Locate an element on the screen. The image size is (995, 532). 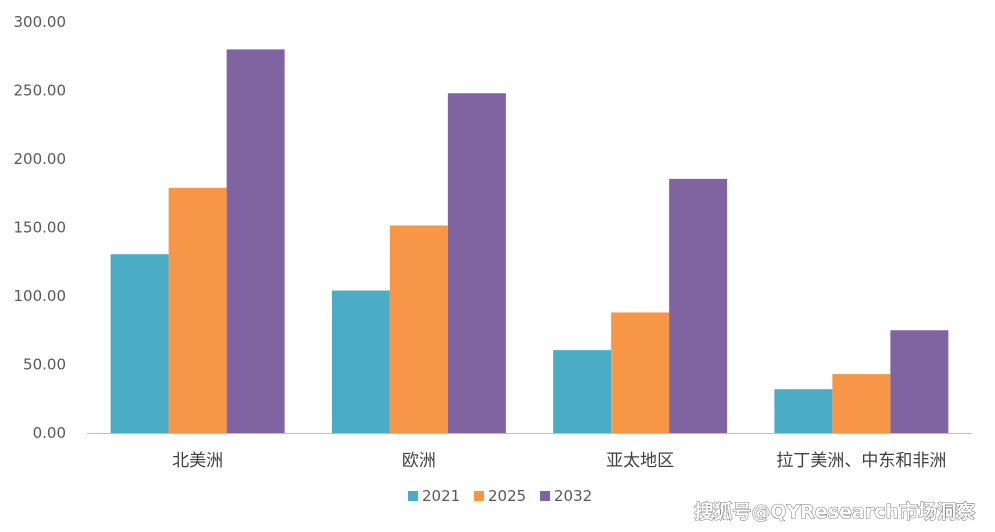
category-labels: 北美洲 欧洲 亚太地区 拉丁美洲、中东和非洲 is located at coordinates (559, 461).